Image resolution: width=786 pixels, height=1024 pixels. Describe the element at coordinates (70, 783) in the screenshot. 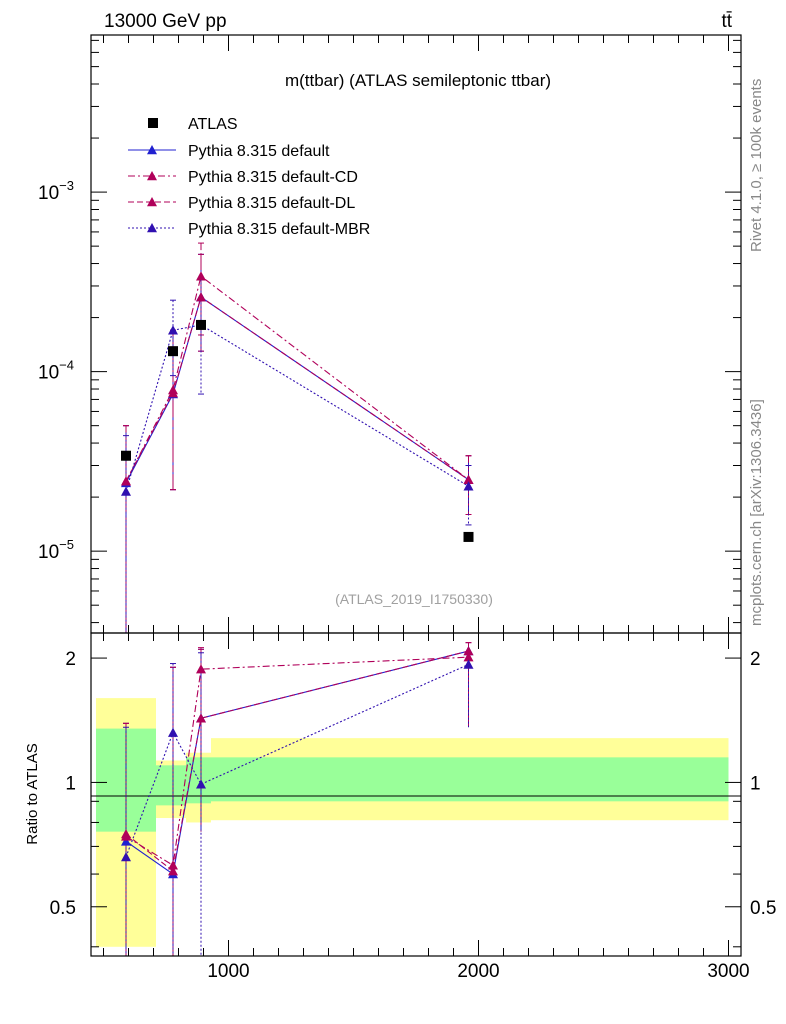

I see `ratio-y-tick-label: 1` at that location.